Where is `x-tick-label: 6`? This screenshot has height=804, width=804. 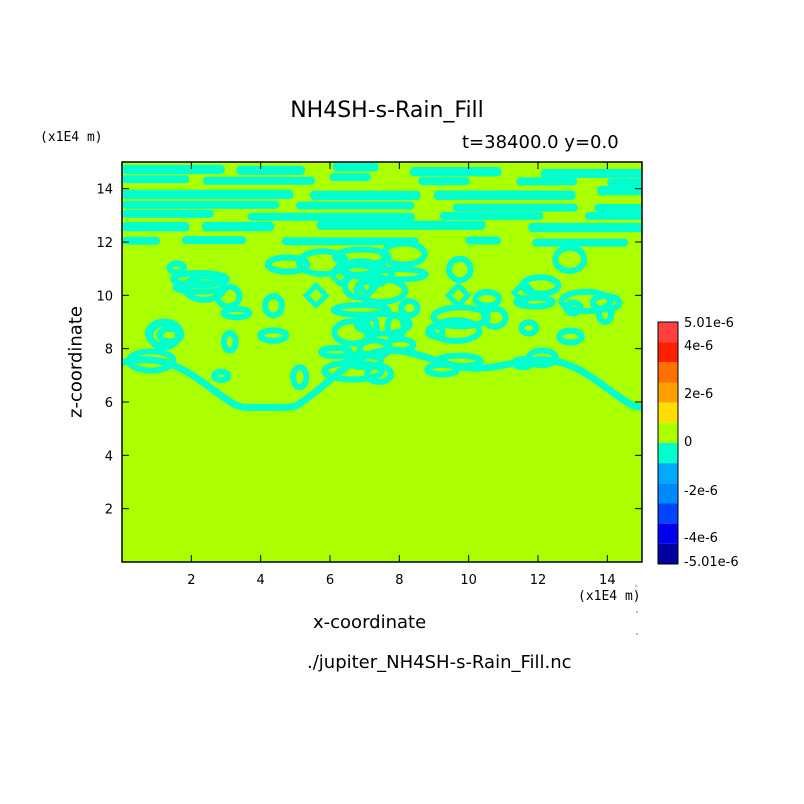
x-tick-label: 6 is located at coordinates (330, 580).